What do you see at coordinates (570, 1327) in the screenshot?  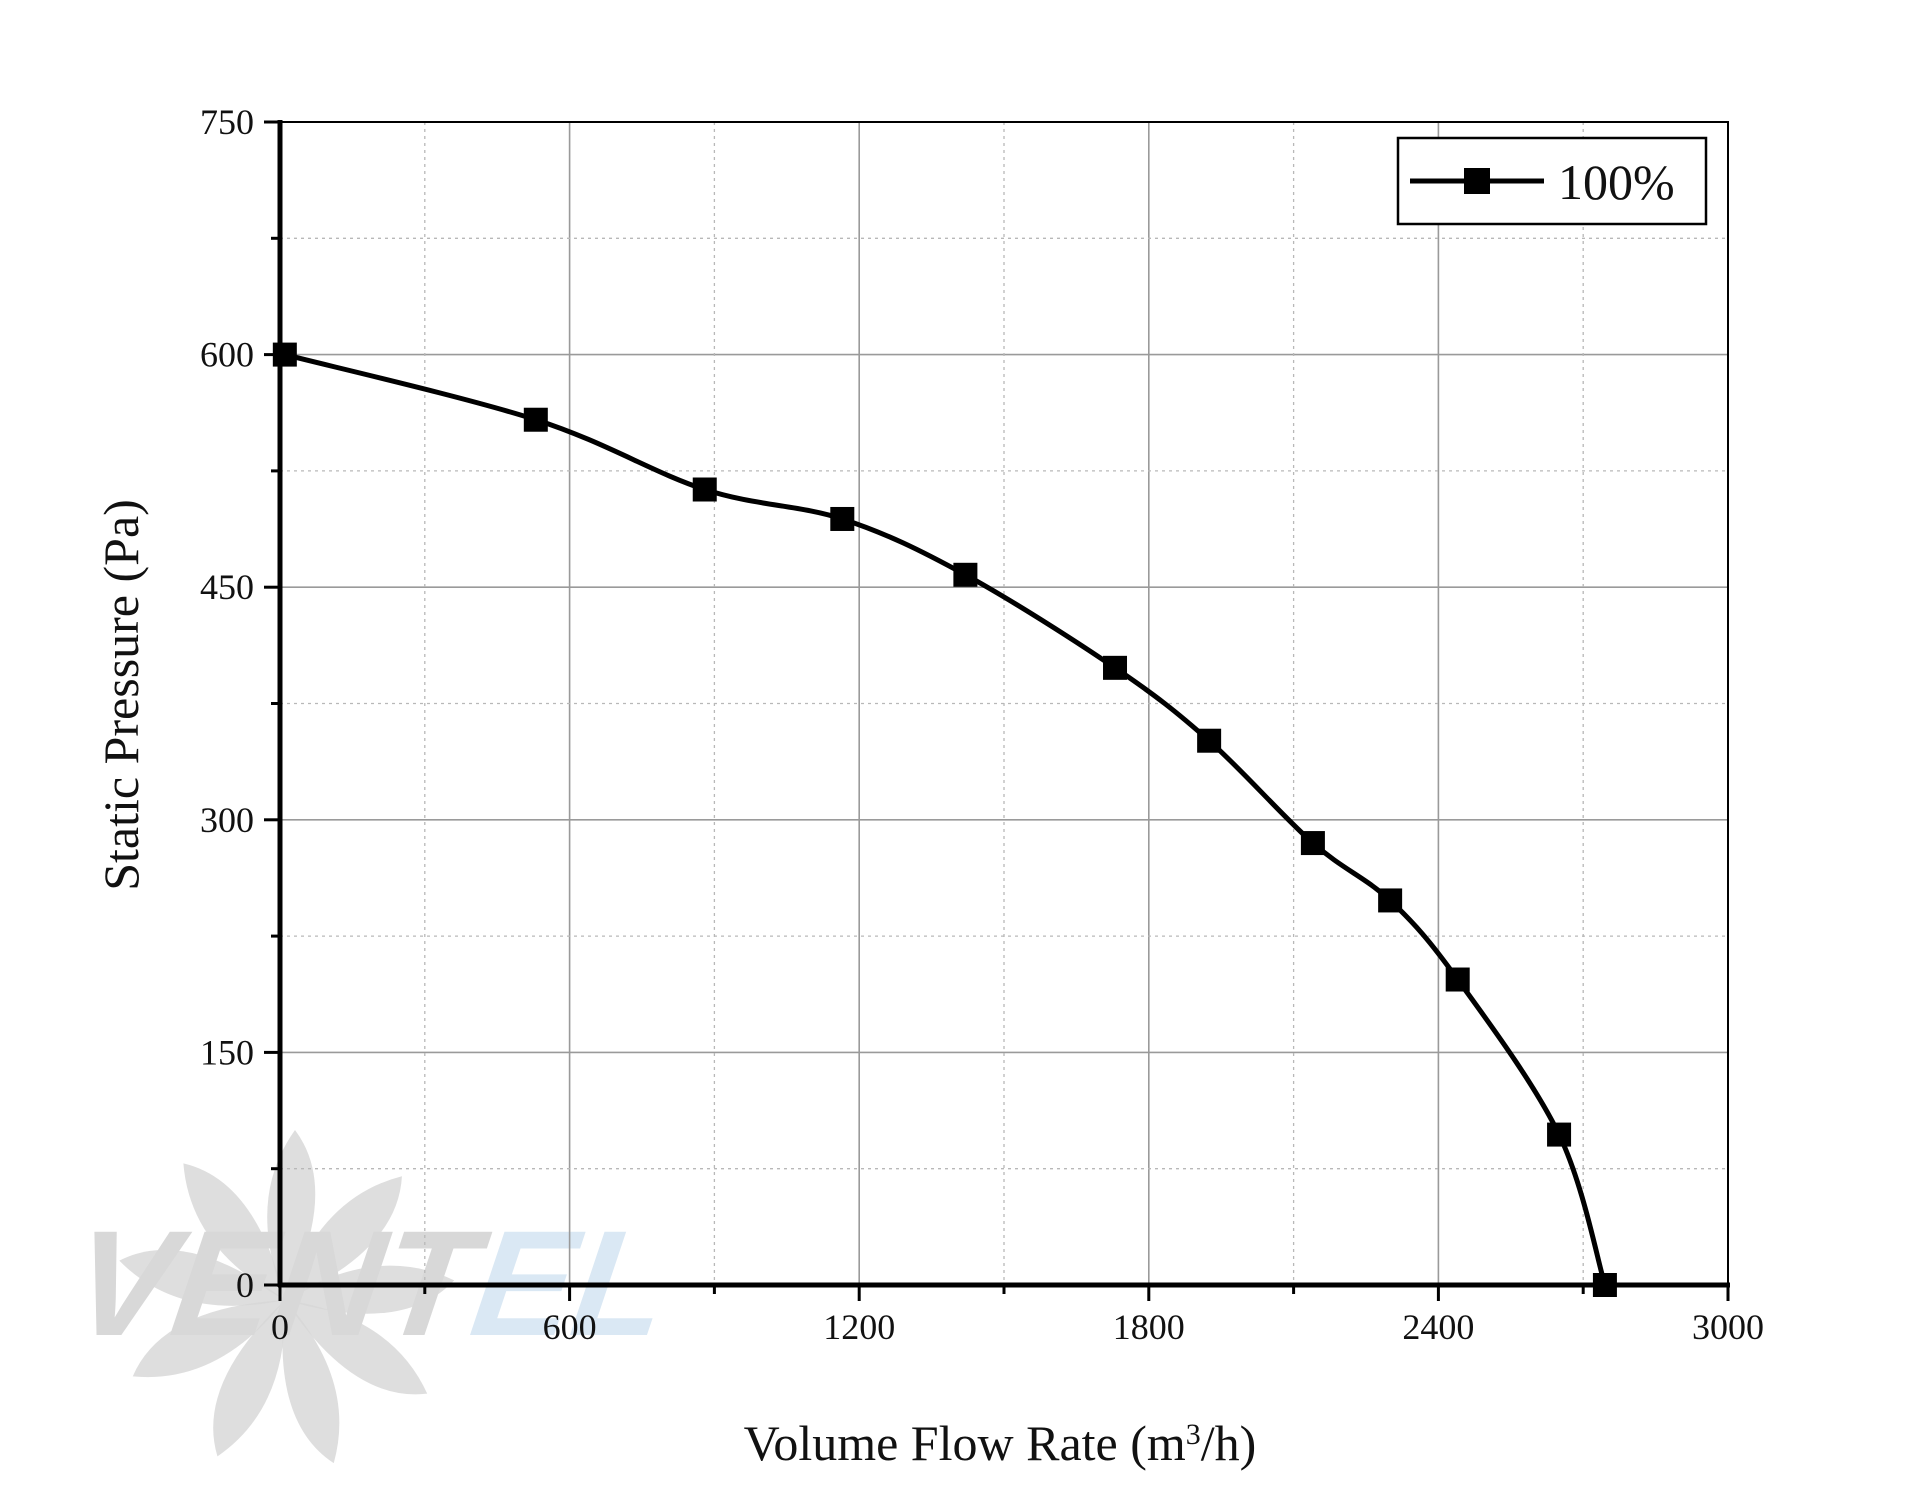 I see `x-tick-label-1: 600` at bounding box center [570, 1327].